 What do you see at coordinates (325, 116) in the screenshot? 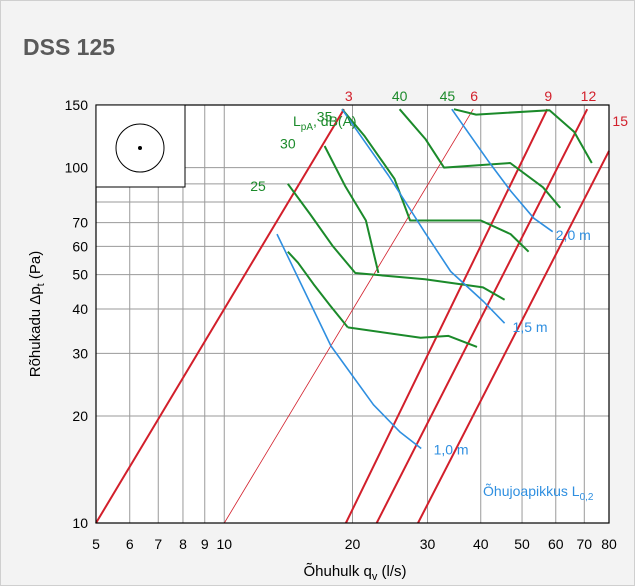
I see `noise-level-label-35: 35` at bounding box center [325, 116].